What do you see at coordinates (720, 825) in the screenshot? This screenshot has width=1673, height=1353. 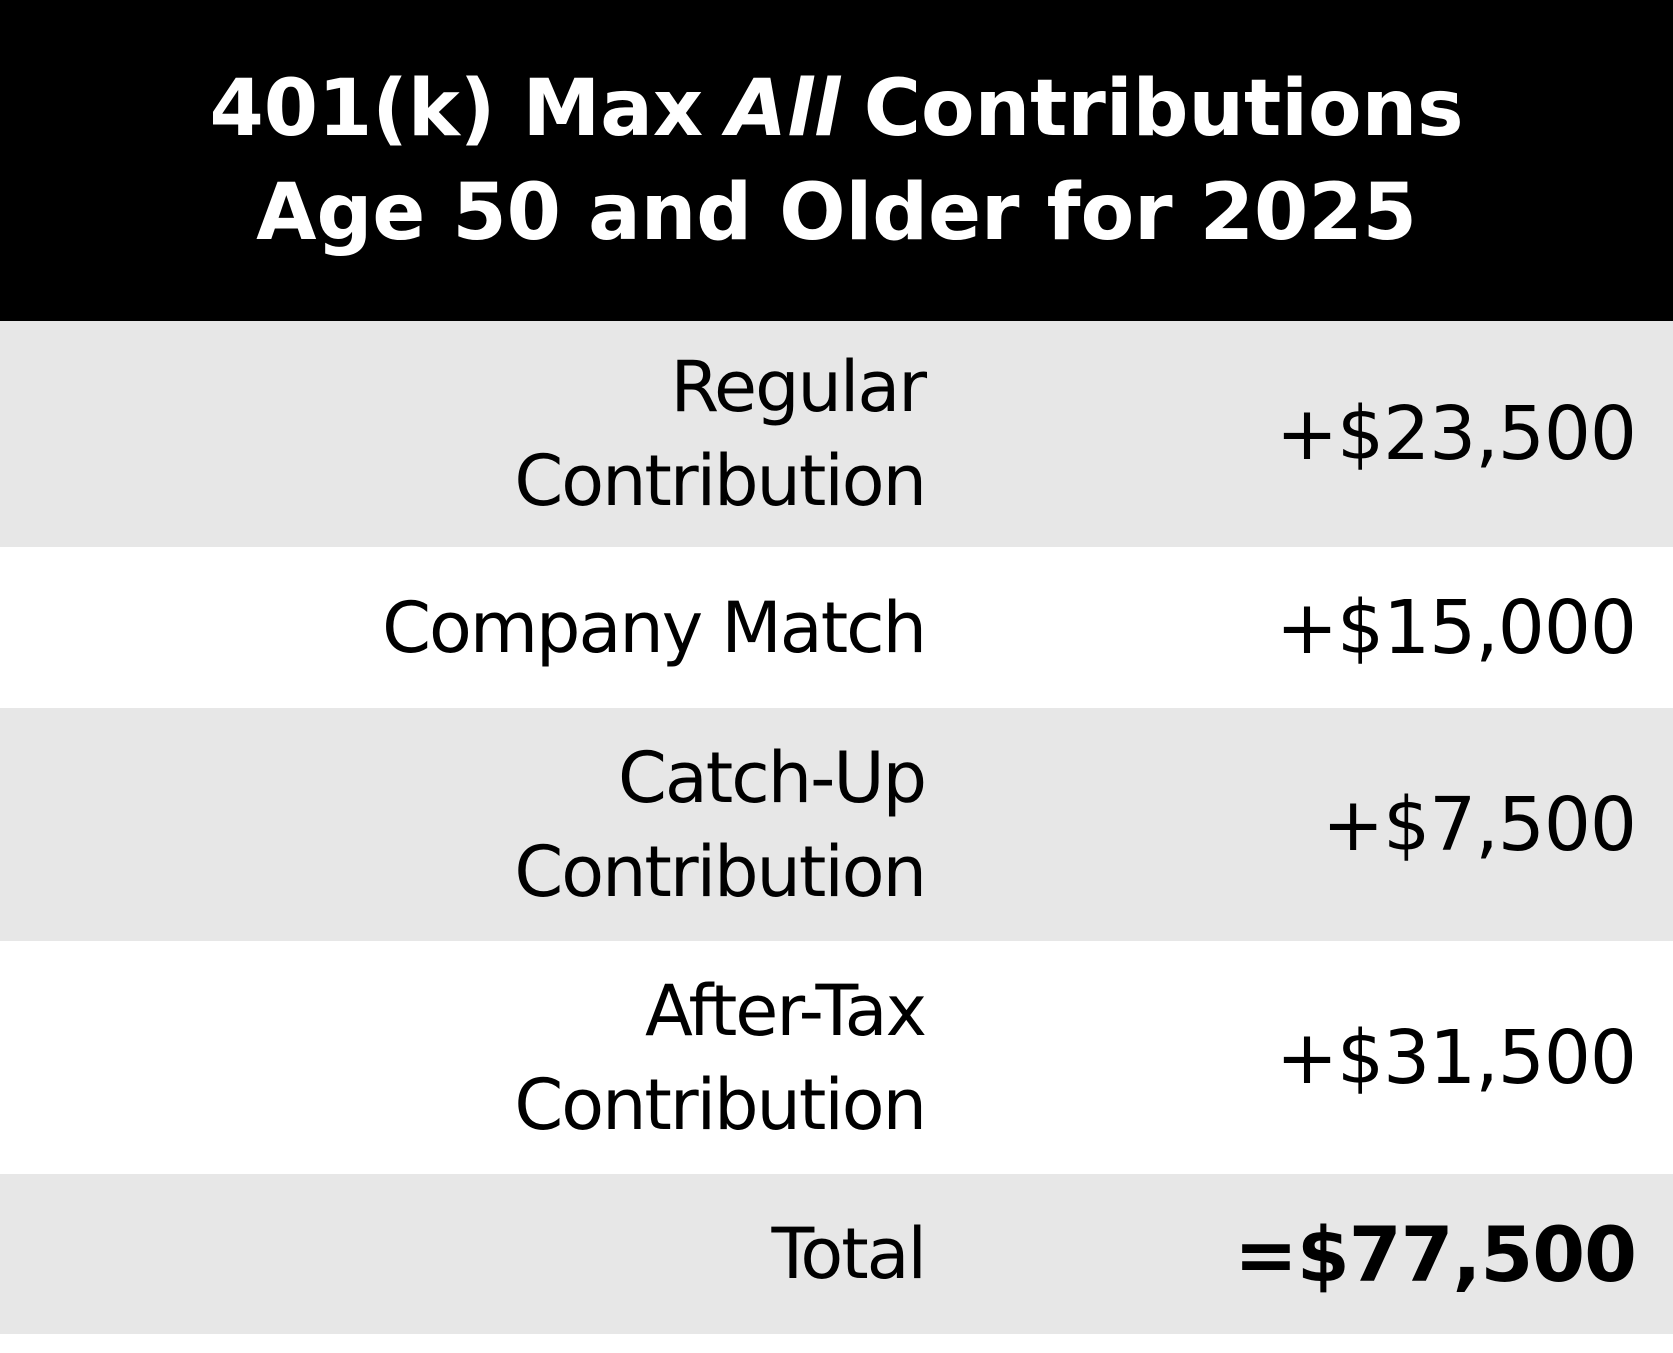 I see `row-label: Catch-Up Contribution` at bounding box center [720, 825].